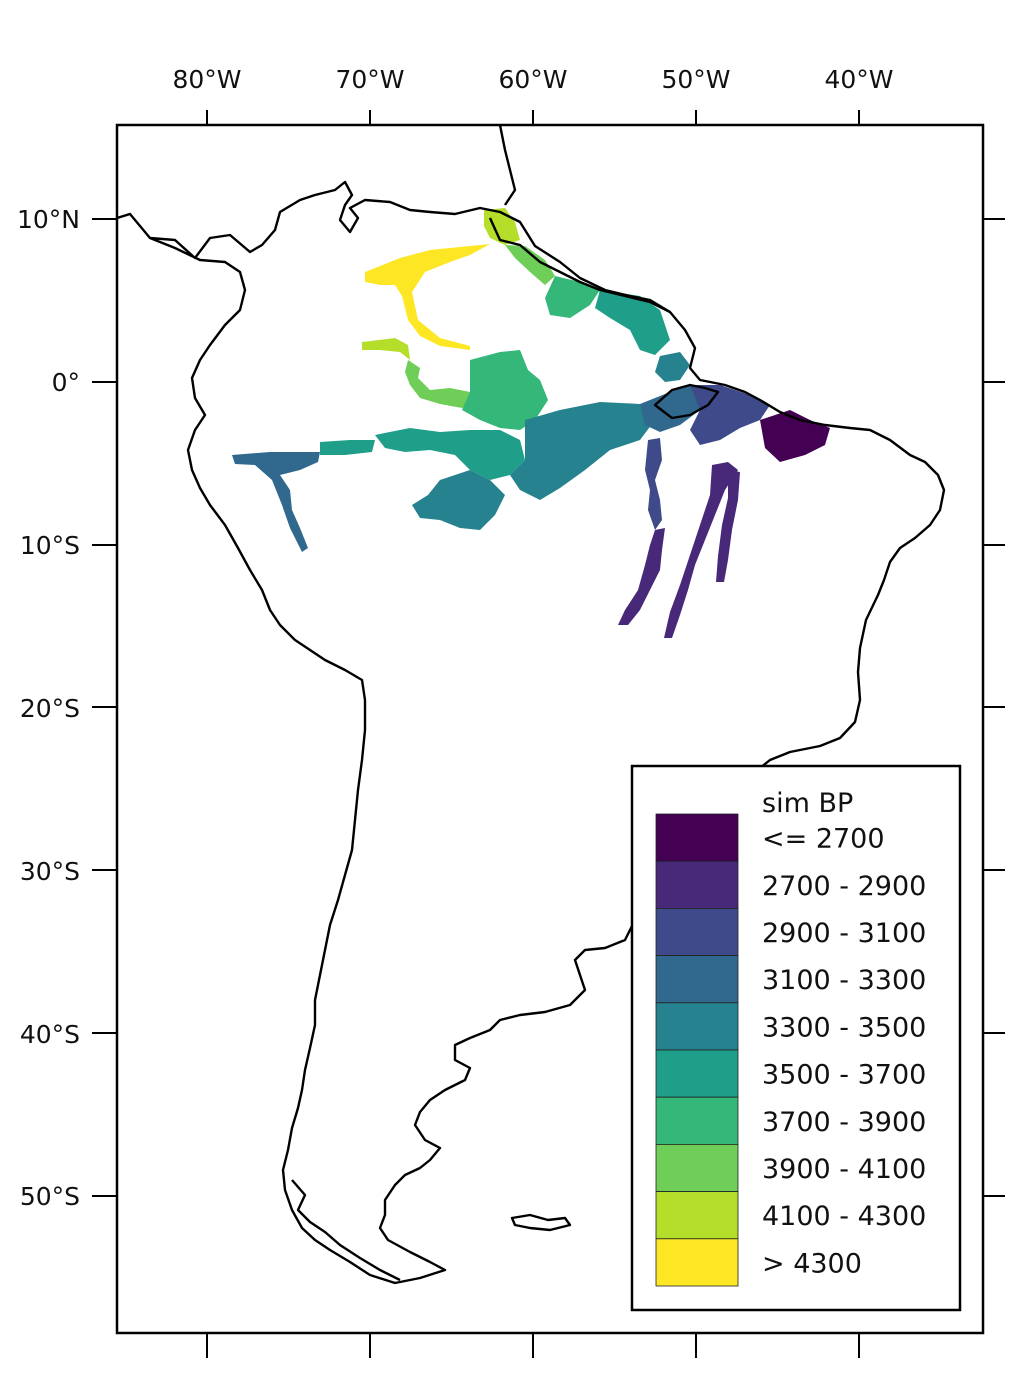 Image resolution: width=1028 pixels, height=1378 pixels. Describe the element at coordinates (812, 1263) in the screenshot. I see `legend-label-9: > 4300` at that location.